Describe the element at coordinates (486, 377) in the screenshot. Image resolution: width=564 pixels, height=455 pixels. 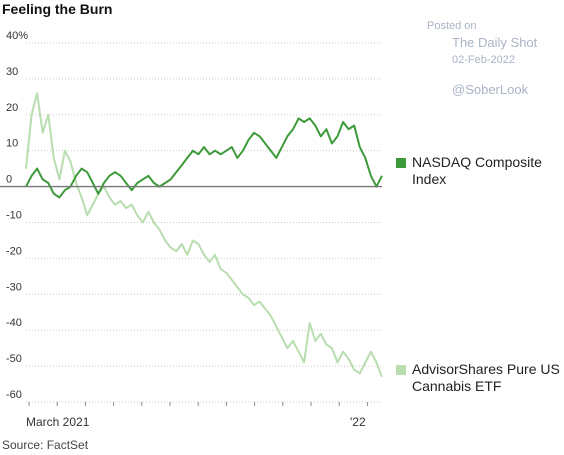
I see `legend-label-cannabis: AdvisorShares Pure US Cannabis ETF` at that location.